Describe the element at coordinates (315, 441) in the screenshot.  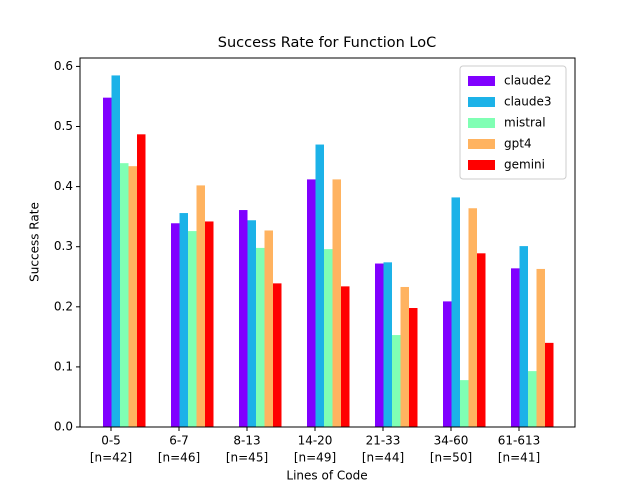
I see `x-tick-label: 14-20` at that location.